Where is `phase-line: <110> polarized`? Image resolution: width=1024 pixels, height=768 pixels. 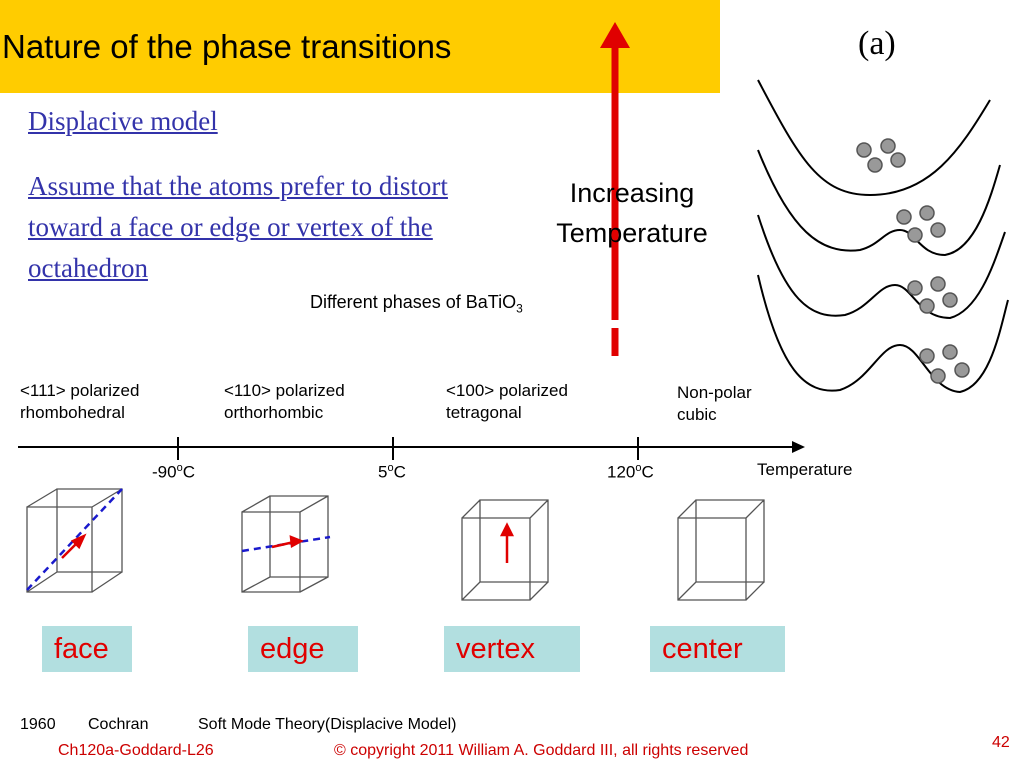 phase-line: <110> polarized is located at coordinates (284, 390).